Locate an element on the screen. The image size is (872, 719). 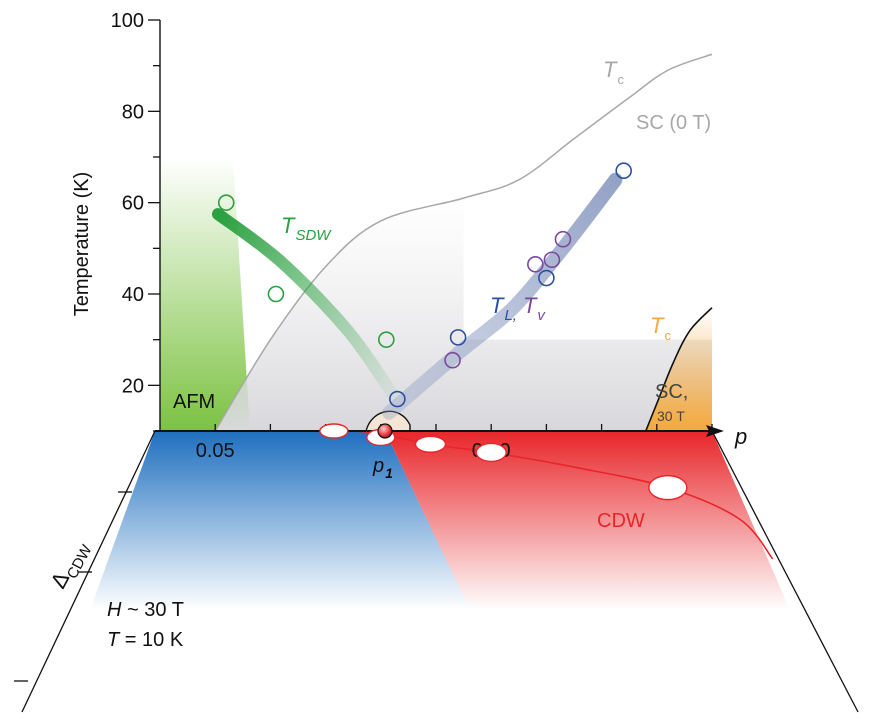
tv-var: T is located at coordinates (530, 305).